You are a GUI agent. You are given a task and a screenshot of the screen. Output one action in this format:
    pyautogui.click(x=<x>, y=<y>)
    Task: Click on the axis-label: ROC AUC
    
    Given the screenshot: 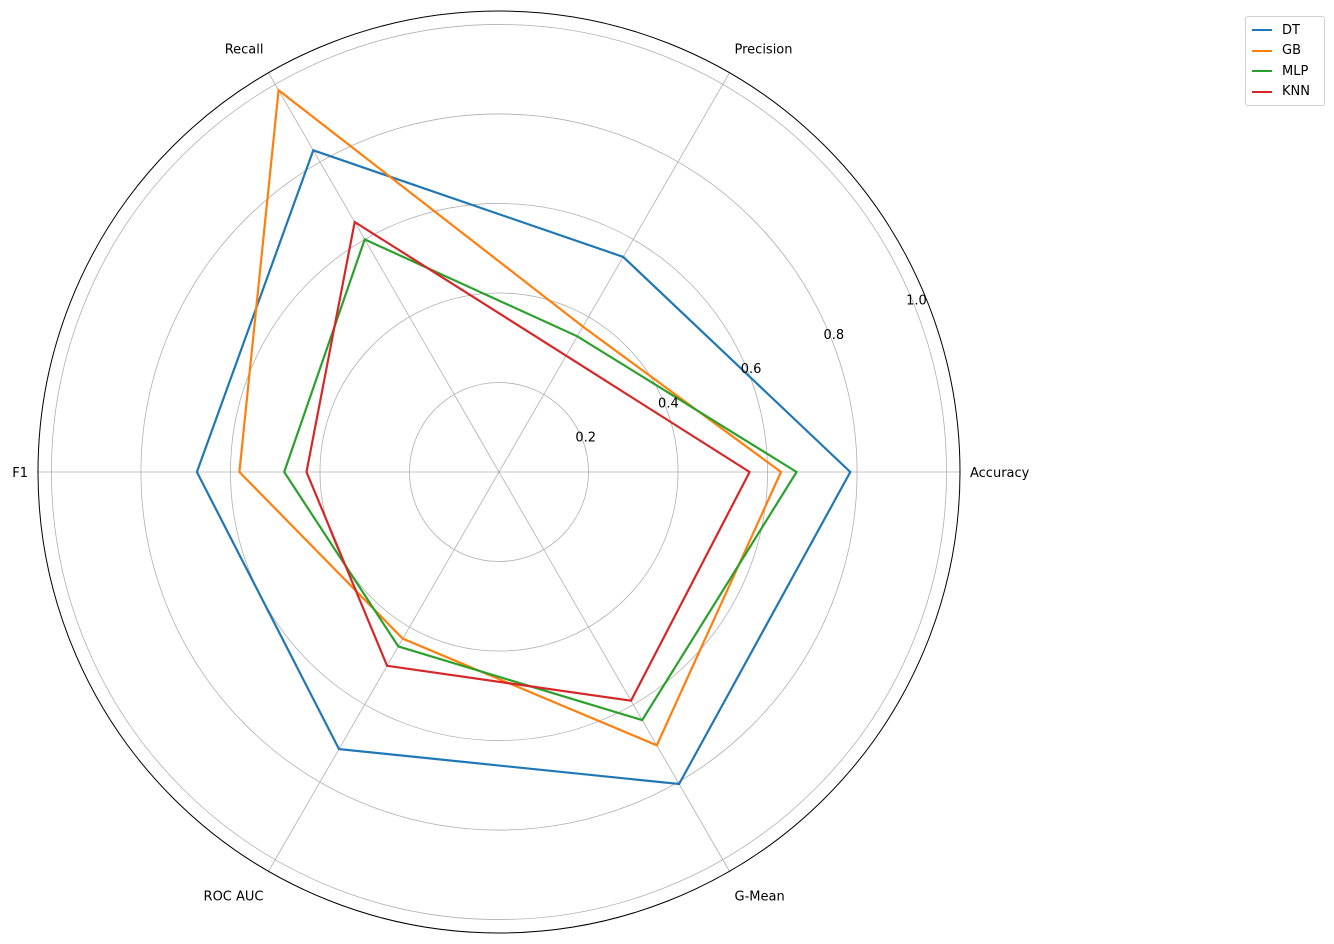 What is the action you would take?
    pyautogui.click(x=234, y=896)
    